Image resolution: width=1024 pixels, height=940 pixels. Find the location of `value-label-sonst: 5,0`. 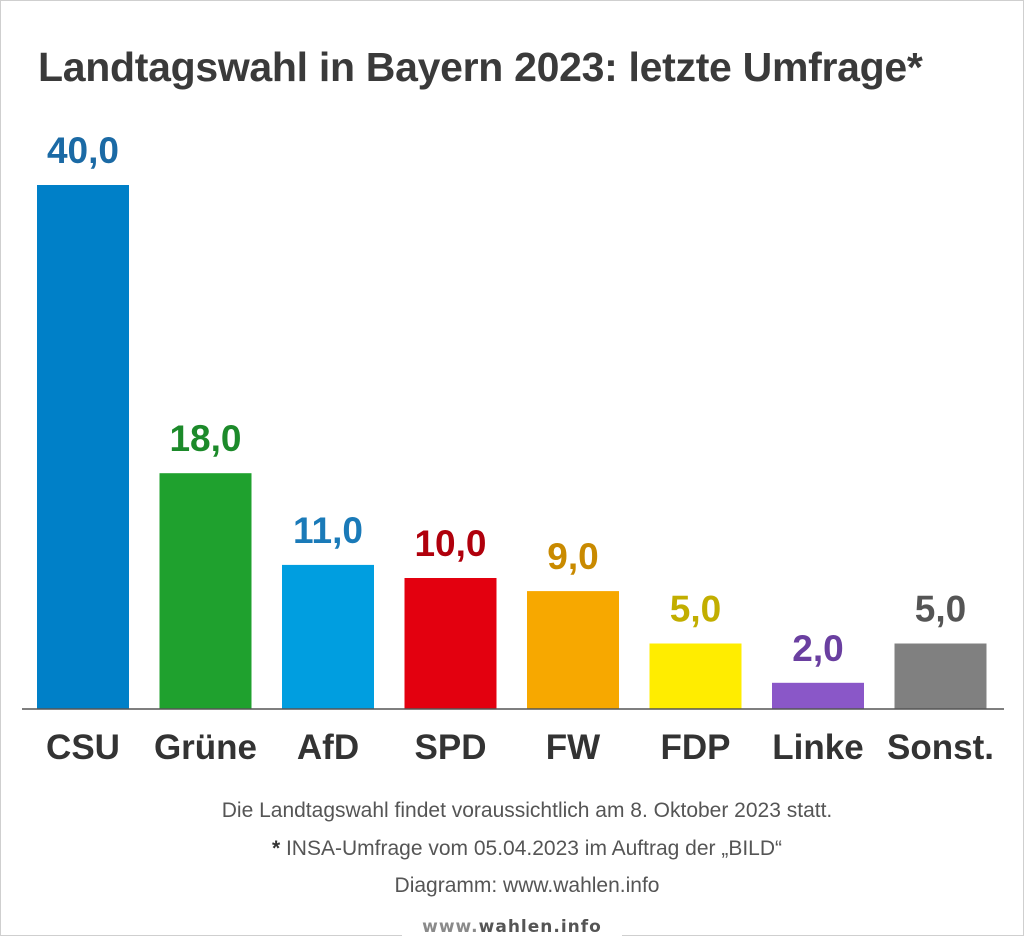

value-label-sonst: 5,0 is located at coordinates (940, 609).